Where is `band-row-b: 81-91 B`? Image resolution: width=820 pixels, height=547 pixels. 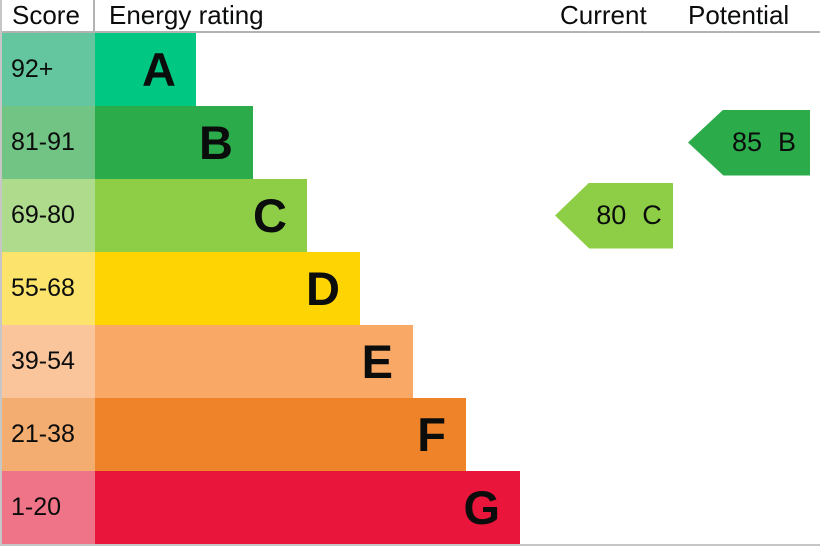
band-row-b: 81-91 B is located at coordinates (410, 142).